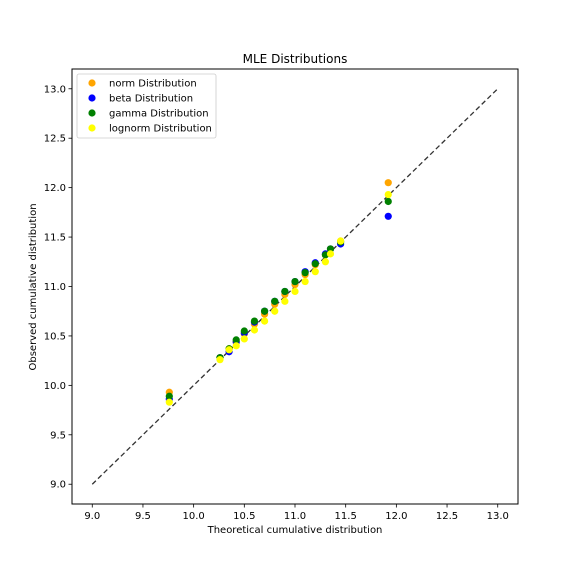  Describe the element at coordinates (295, 59) in the screenshot. I see `chart-title: MLE Distributions` at that location.